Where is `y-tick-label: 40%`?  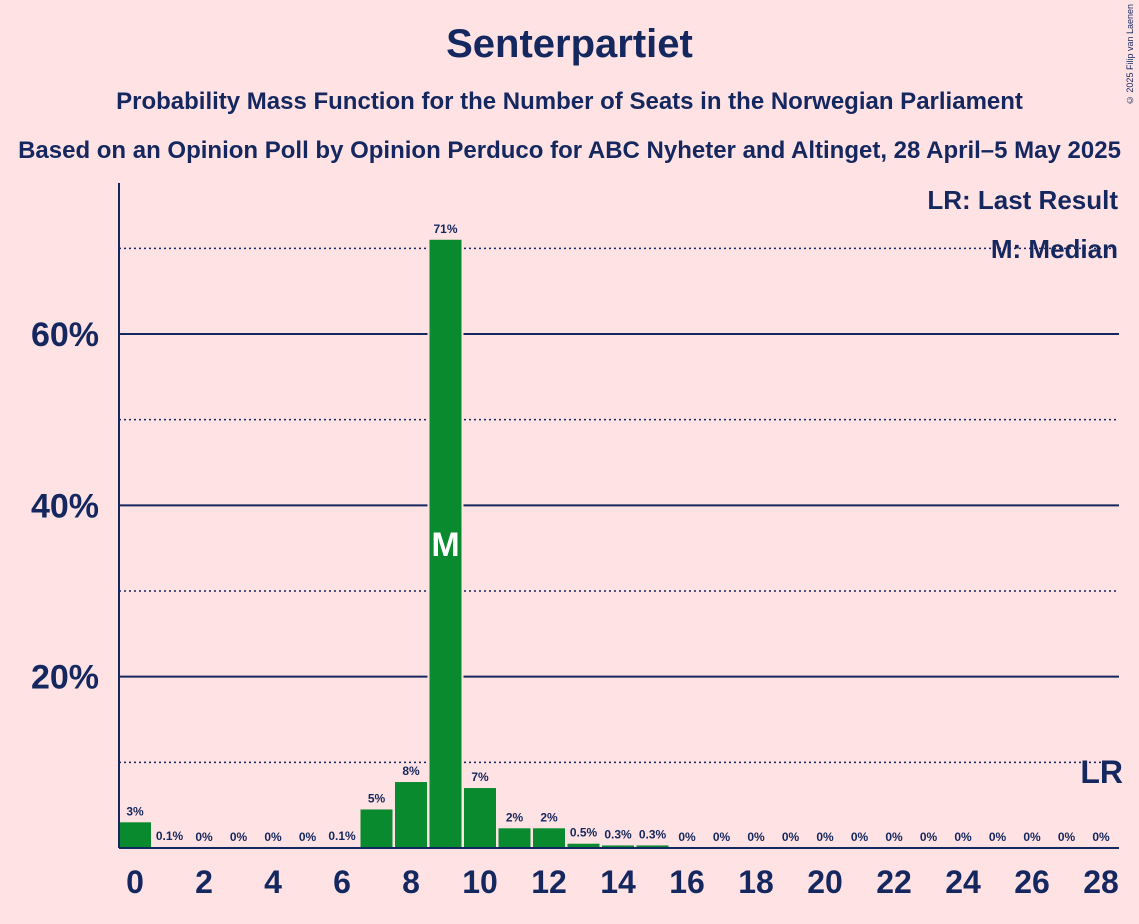 y-tick-label: 40% is located at coordinates (65, 506).